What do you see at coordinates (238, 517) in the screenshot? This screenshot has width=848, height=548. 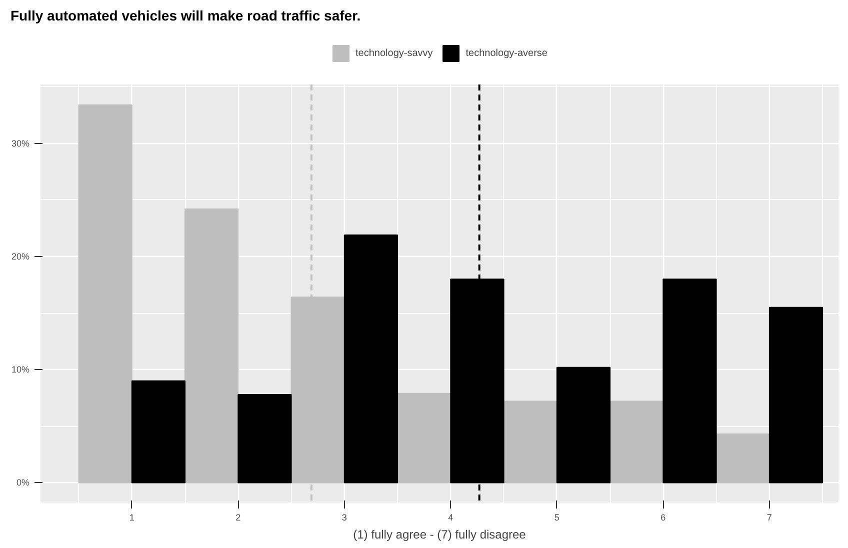 I see `x-tick-label: 2` at bounding box center [238, 517].